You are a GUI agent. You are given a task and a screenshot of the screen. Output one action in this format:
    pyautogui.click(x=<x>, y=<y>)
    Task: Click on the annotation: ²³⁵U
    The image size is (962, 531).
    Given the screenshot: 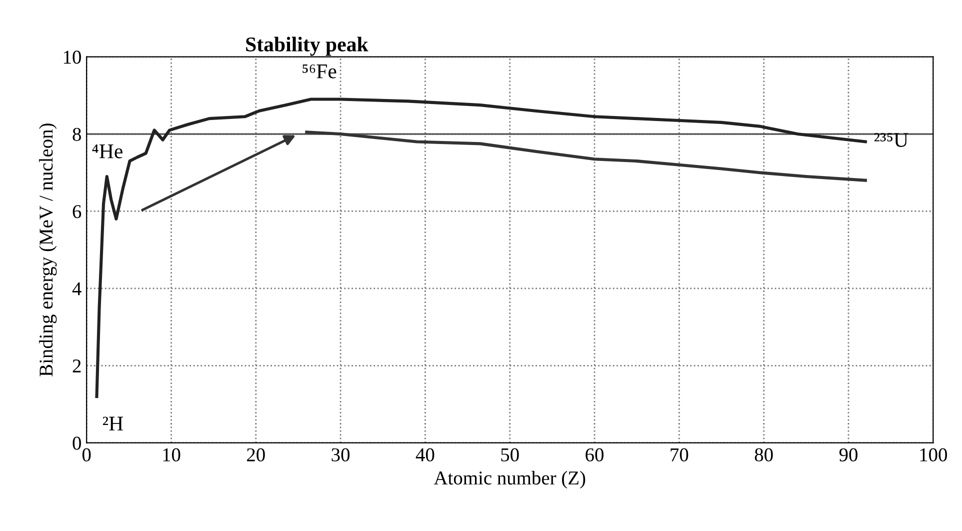 What is the action you would take?
    pyautogui.click(x=891, y=140)
    